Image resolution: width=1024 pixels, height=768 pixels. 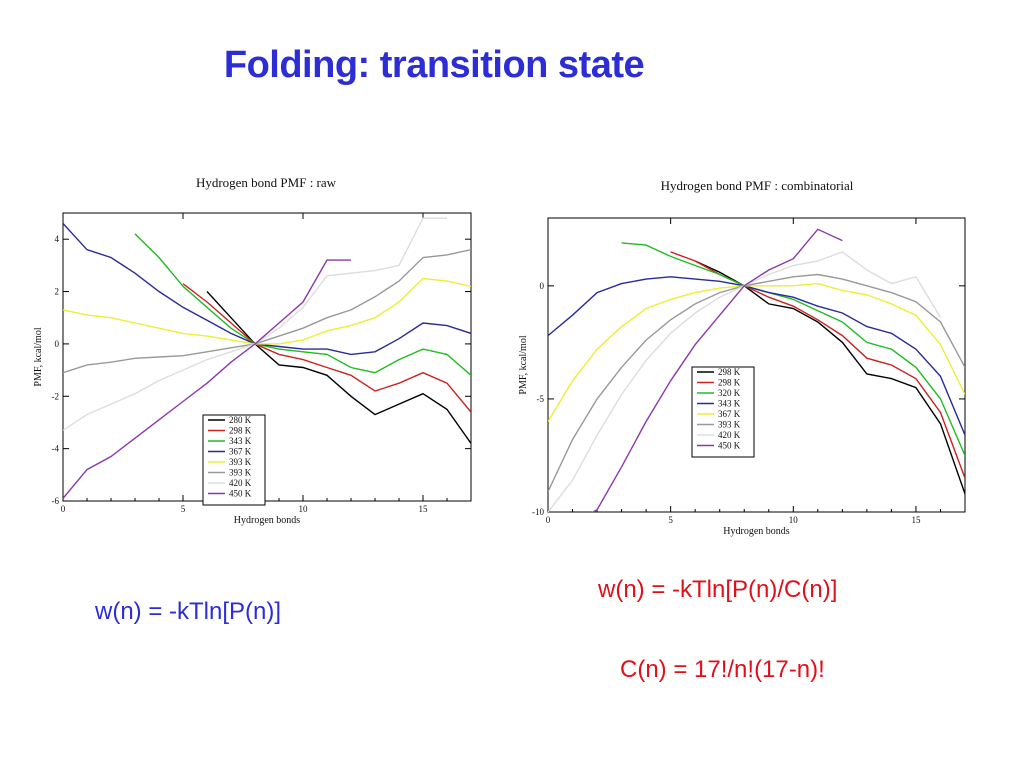 What do you see at coordinates (57, 239) in the screenshot?
I see `raw-y-tick-label: 4` at bounding box center [57, 239].